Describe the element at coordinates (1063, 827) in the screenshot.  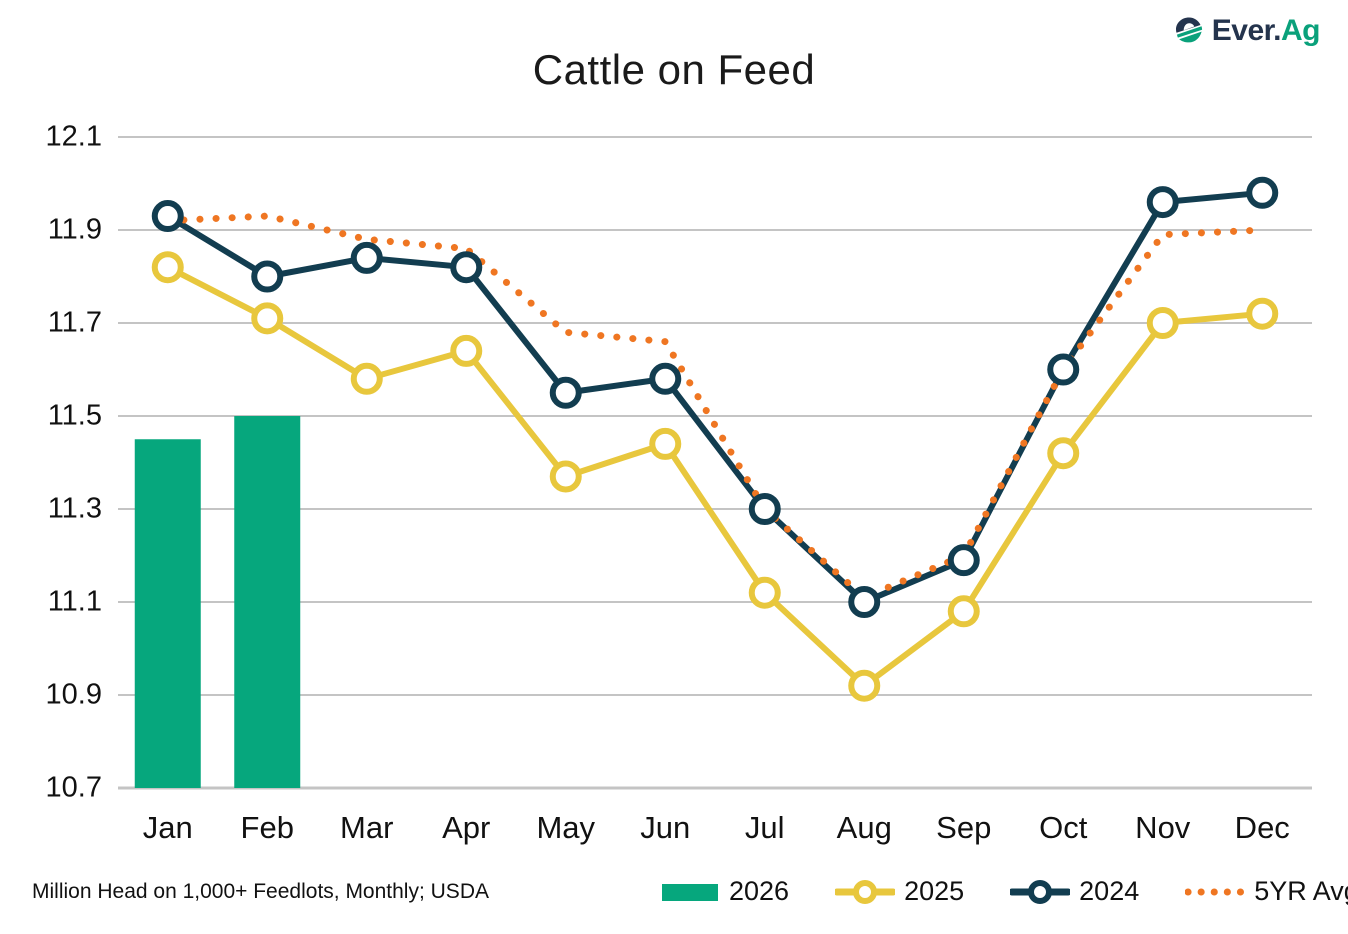
I see `x-axis-tick-label-oct: Oct` at that location.